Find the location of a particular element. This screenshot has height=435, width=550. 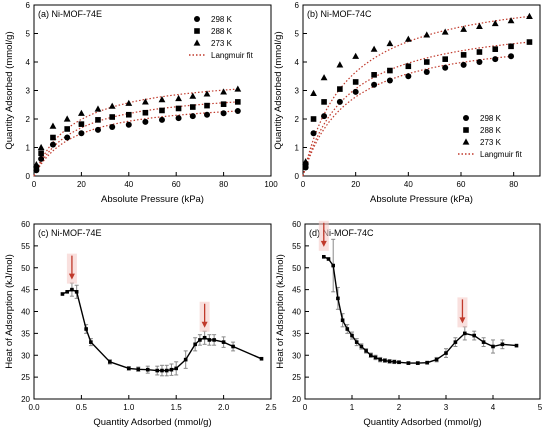

x-tick-label: 5 is located at coordinates (540, 407).